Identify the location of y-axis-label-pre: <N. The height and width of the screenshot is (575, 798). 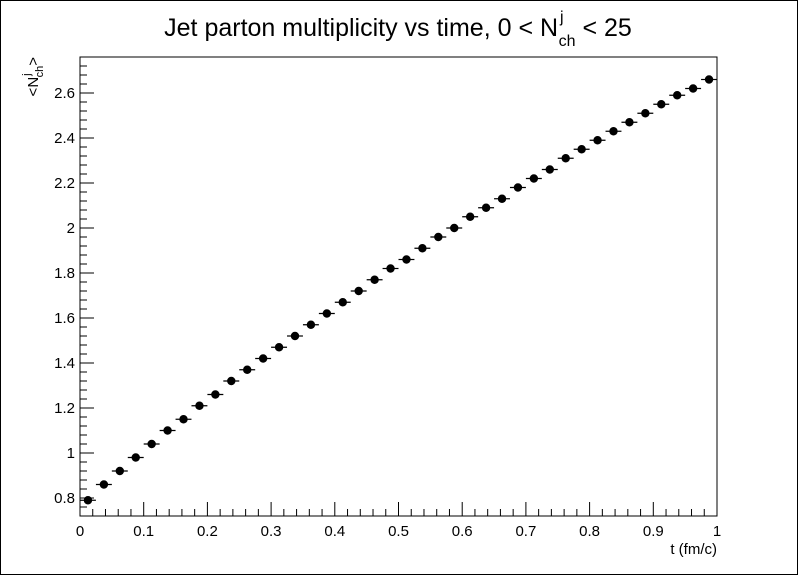
(33, 87).